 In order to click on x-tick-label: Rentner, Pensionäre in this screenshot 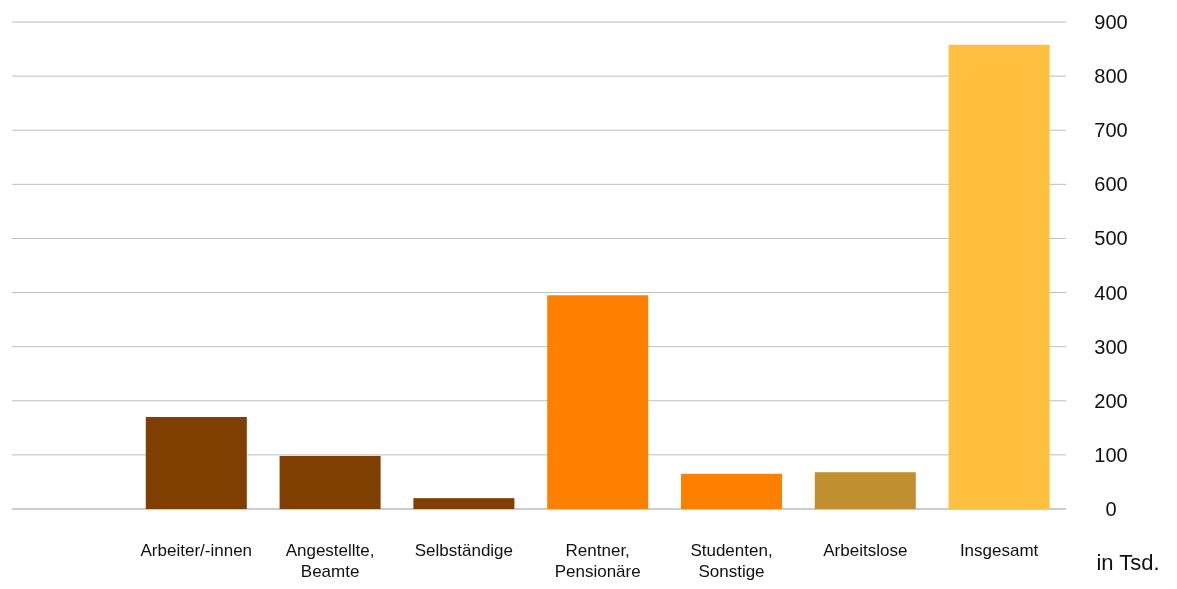, I will do `click(597, 561)`.